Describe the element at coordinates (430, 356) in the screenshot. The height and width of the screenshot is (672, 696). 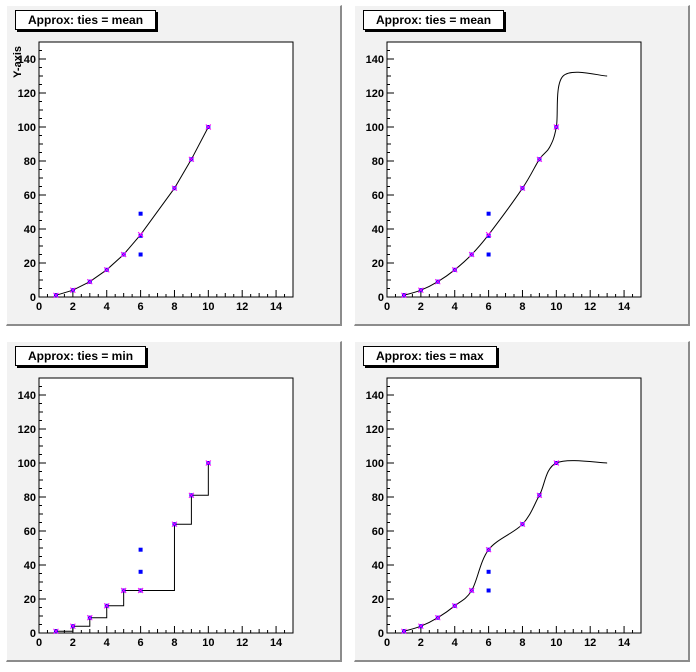
I see `chart-title: Approx: ties = max` at that location.